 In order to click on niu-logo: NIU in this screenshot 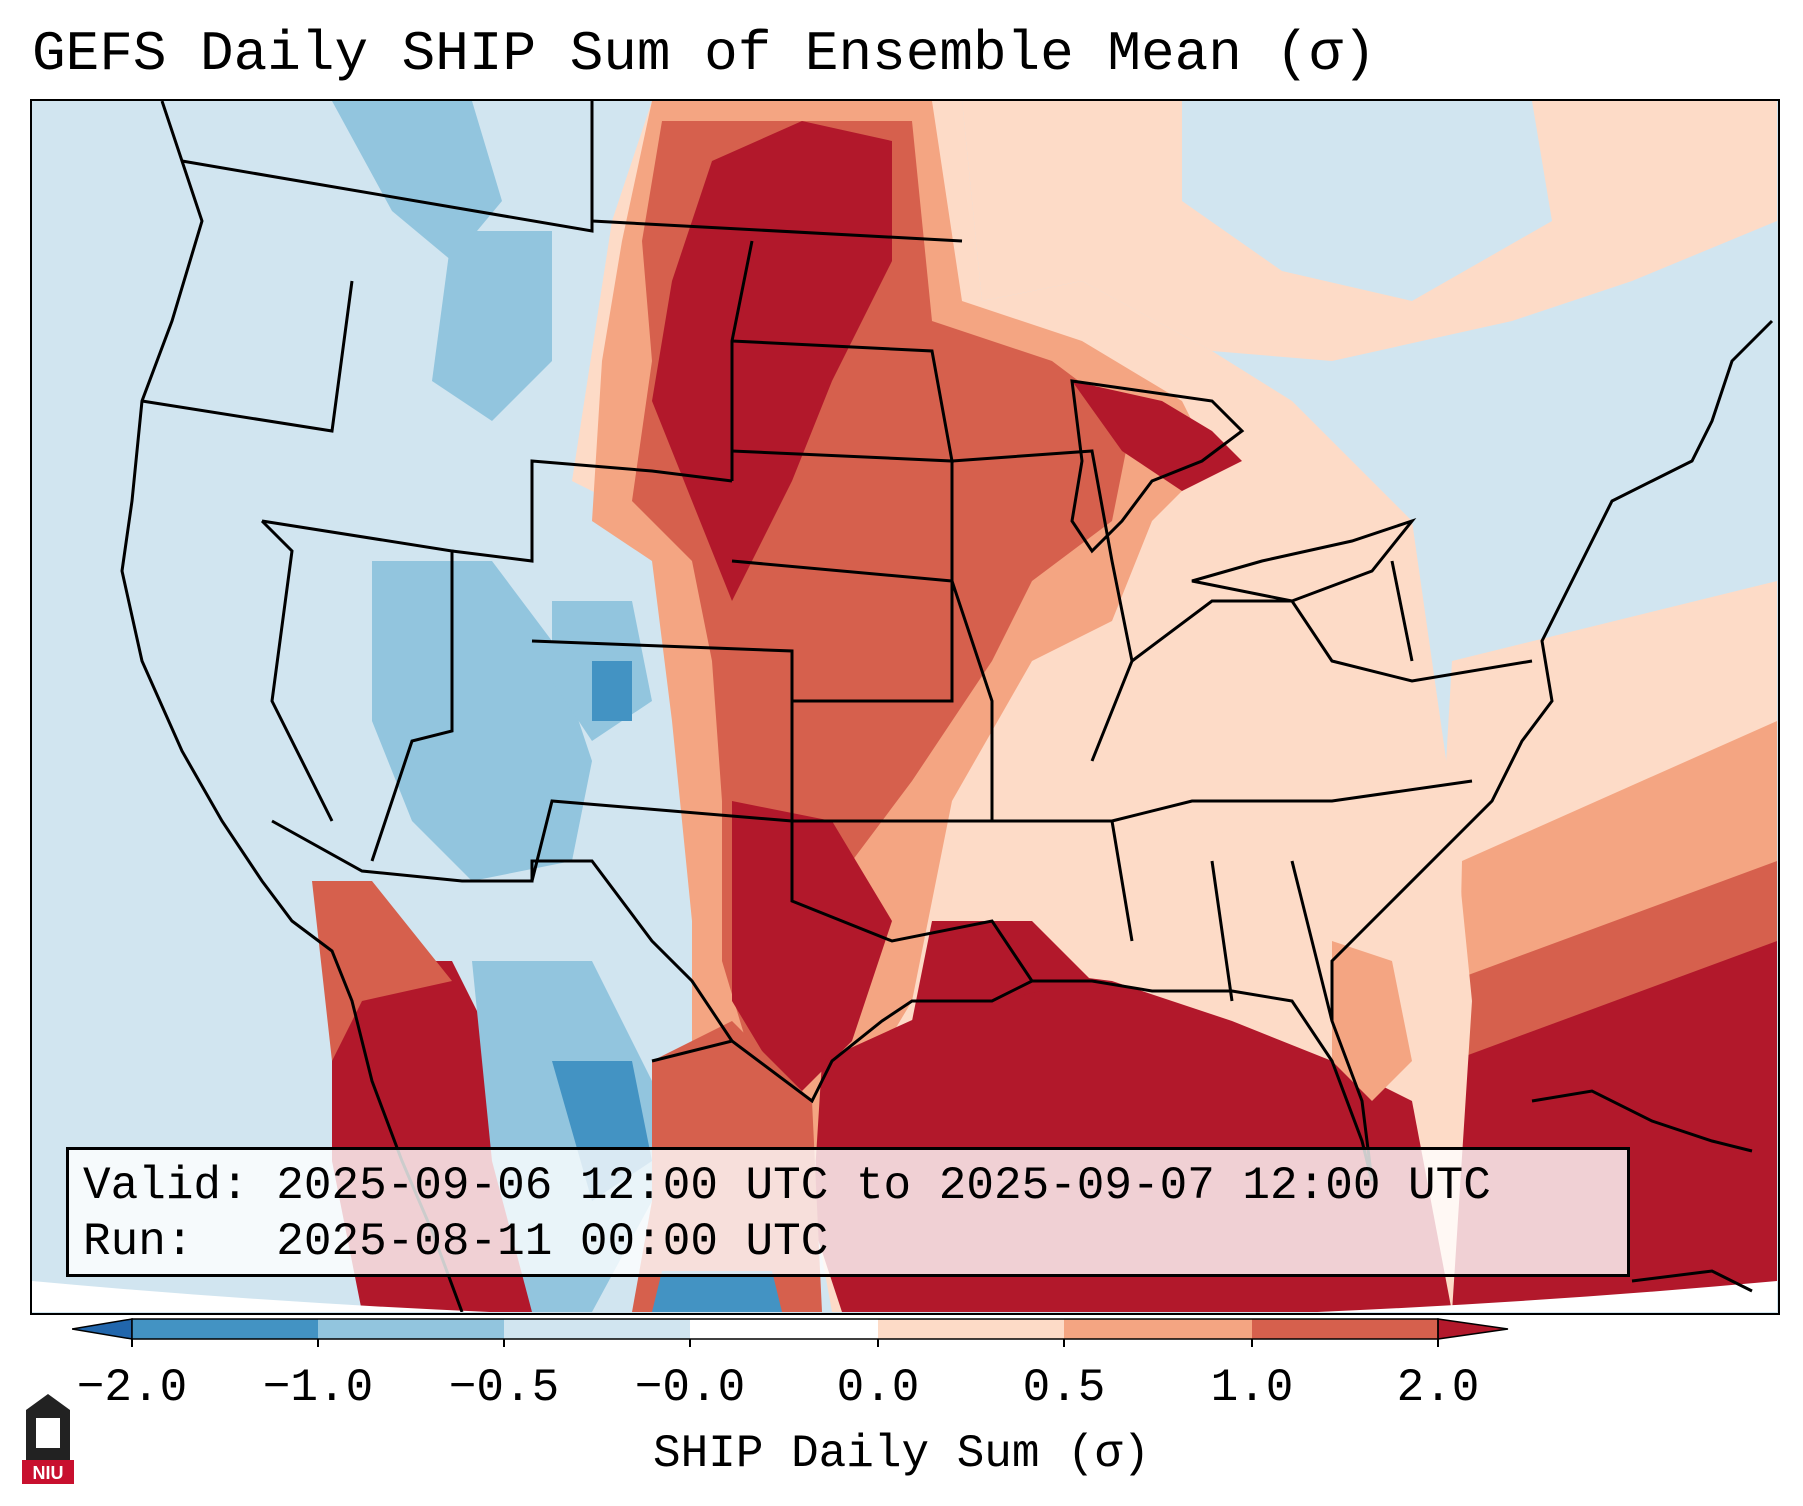, I will do `click(48, 1439)`.